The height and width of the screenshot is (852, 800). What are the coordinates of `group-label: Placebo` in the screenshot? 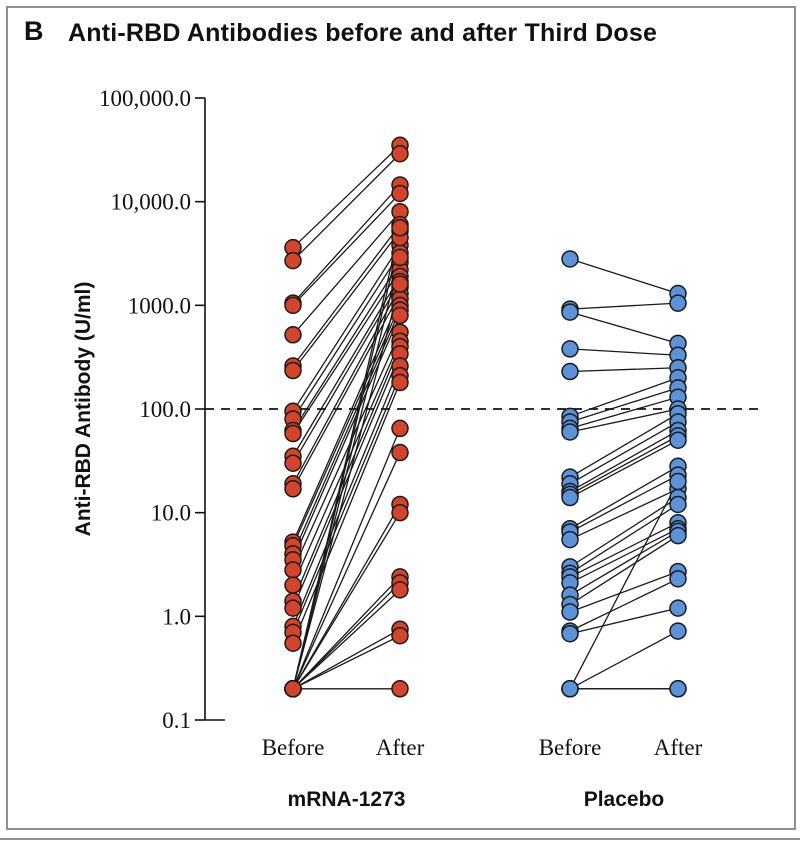 It's located at (624, 799).